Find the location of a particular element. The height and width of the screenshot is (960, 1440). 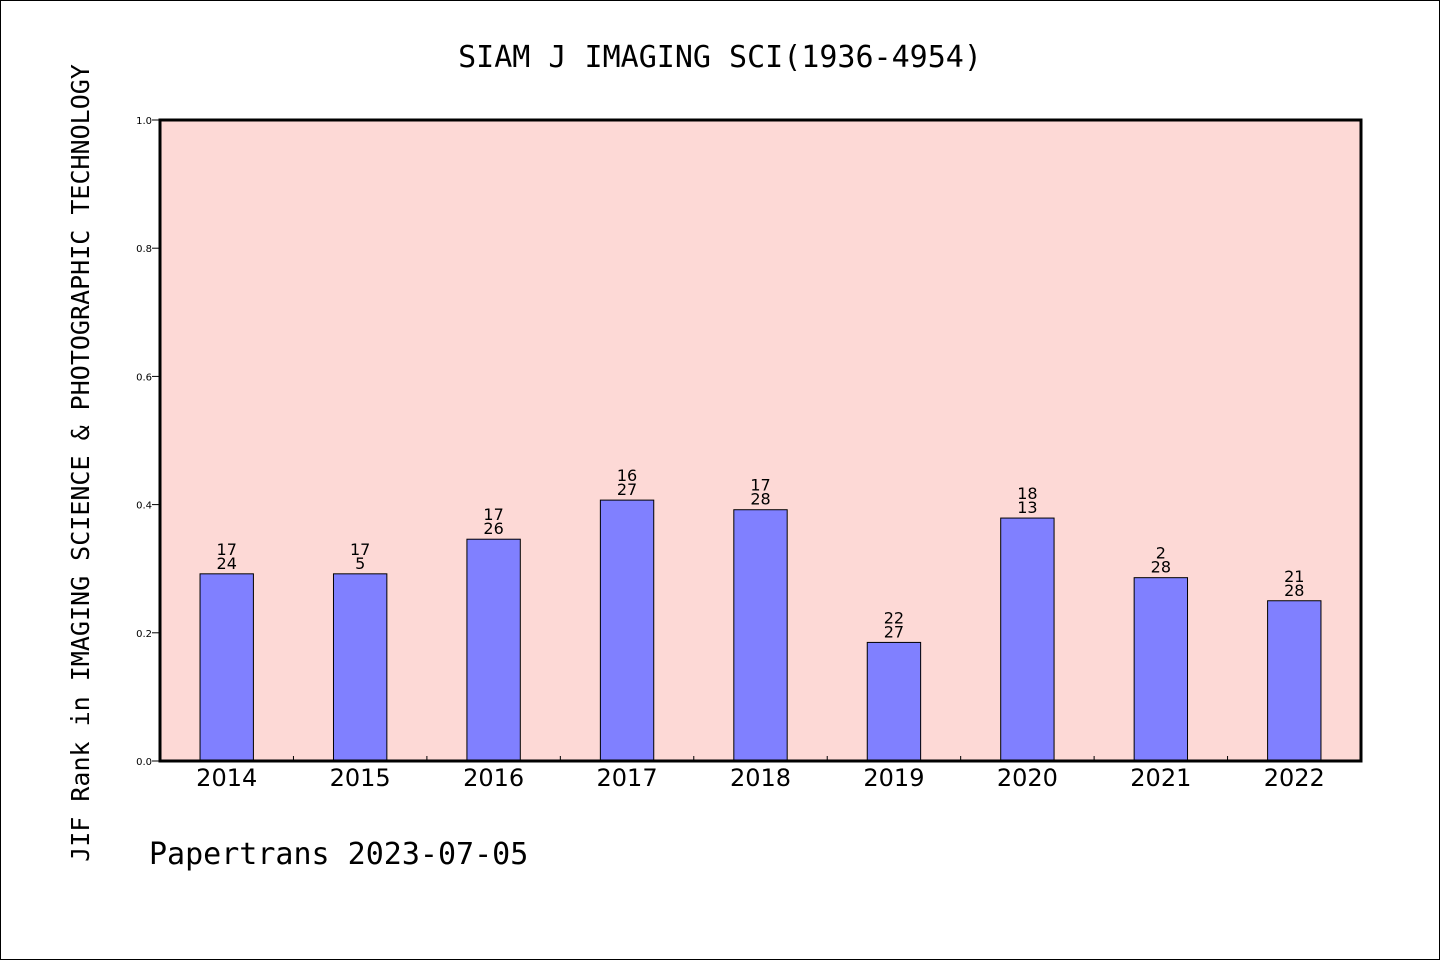

bar-2017 is located at coordinates (627, 630).